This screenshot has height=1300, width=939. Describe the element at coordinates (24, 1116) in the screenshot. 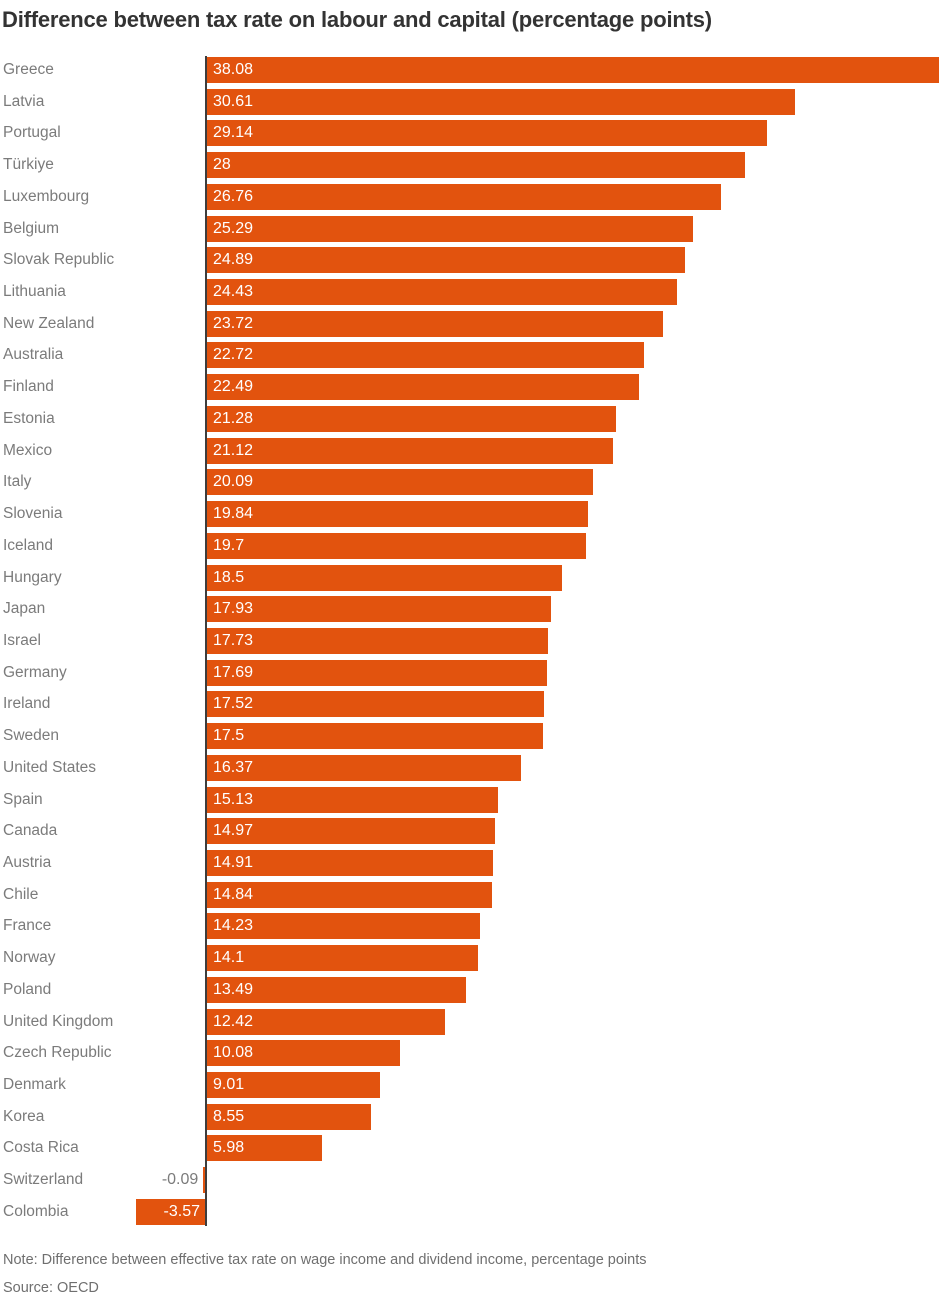

I see `country-label: Korea` at that location.